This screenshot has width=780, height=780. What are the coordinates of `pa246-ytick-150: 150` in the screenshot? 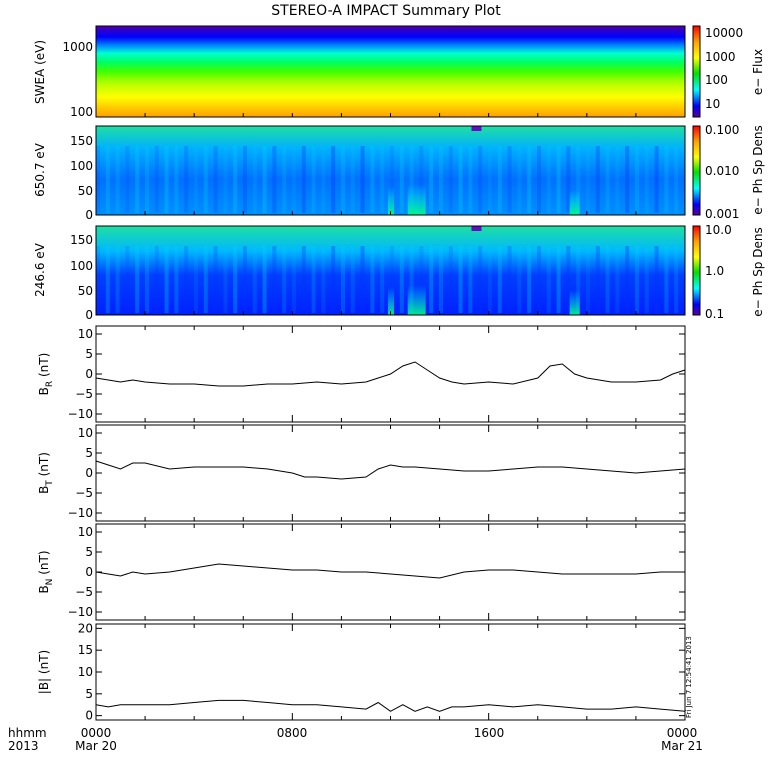 It's located at (81, 240).